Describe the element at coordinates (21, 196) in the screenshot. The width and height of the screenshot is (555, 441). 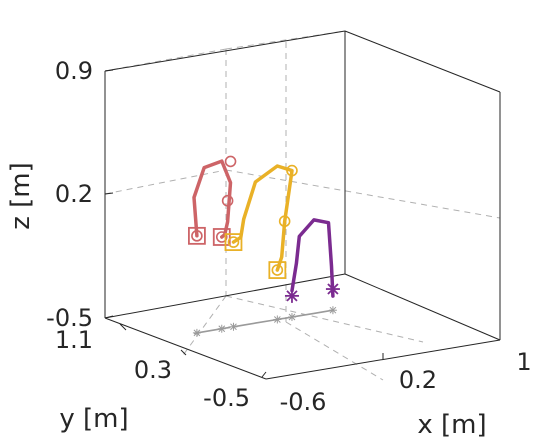
I see `z-axis-label: z [m]` at that location.